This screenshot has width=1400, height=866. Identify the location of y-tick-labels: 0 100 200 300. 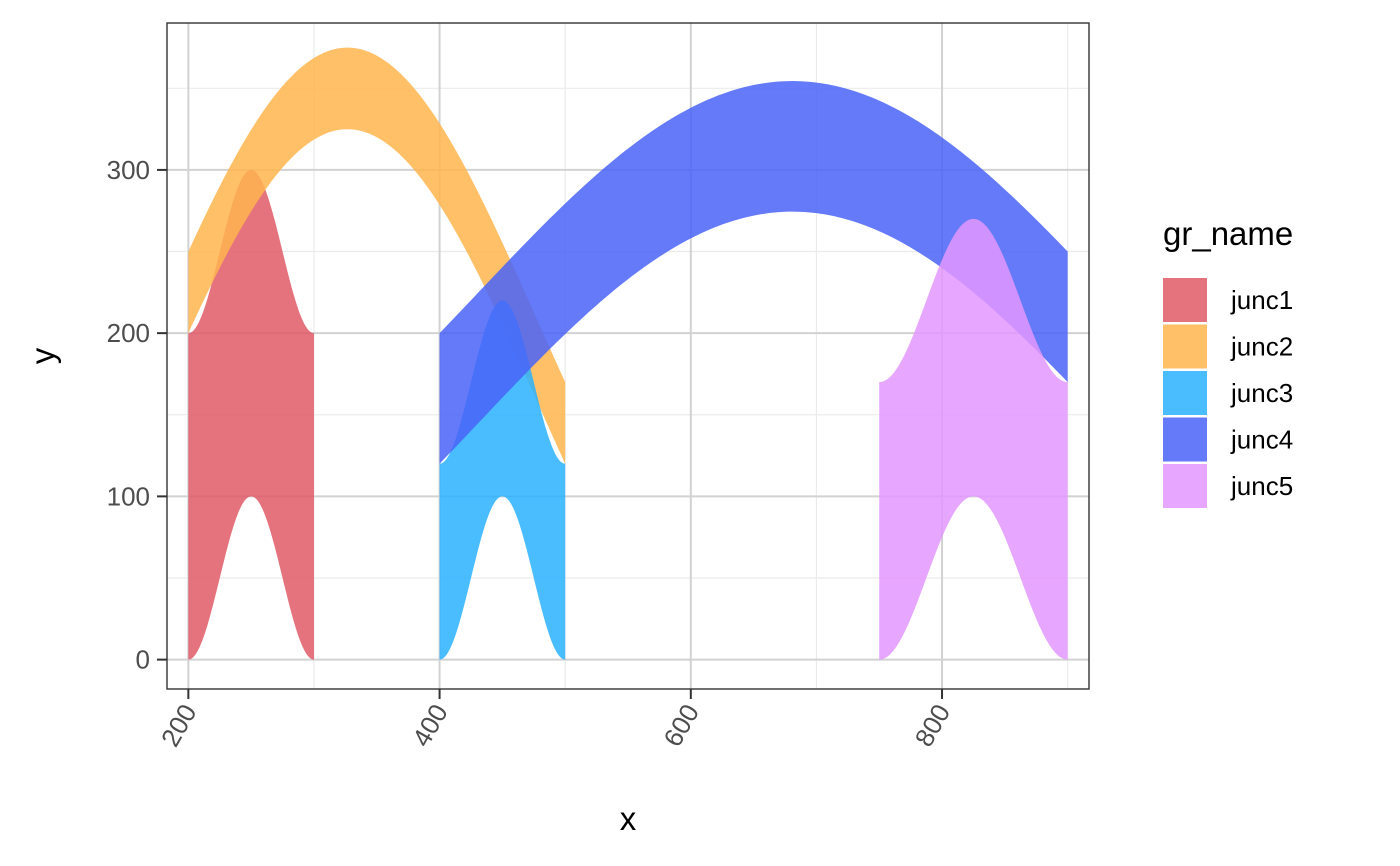
(128, 415).